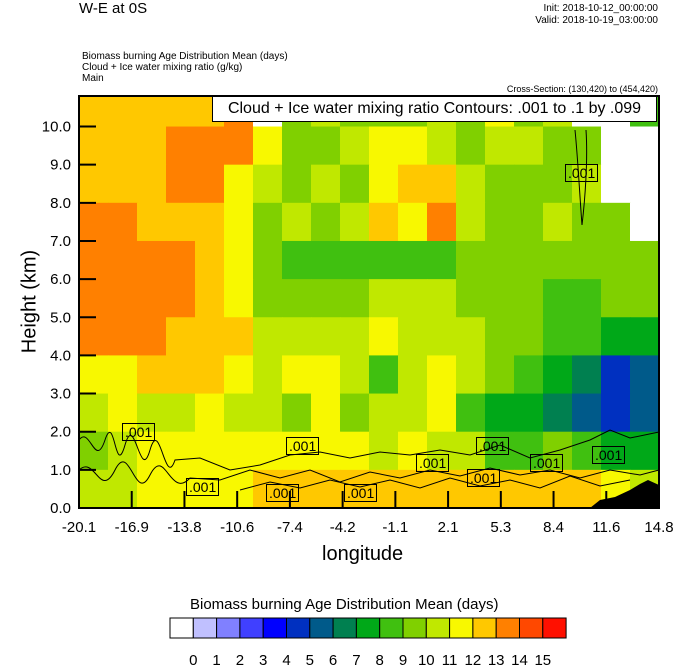 The width and height of the screenshot is (674, 667). I want to click on y-tick-label: 7.0, so click(60, 241).